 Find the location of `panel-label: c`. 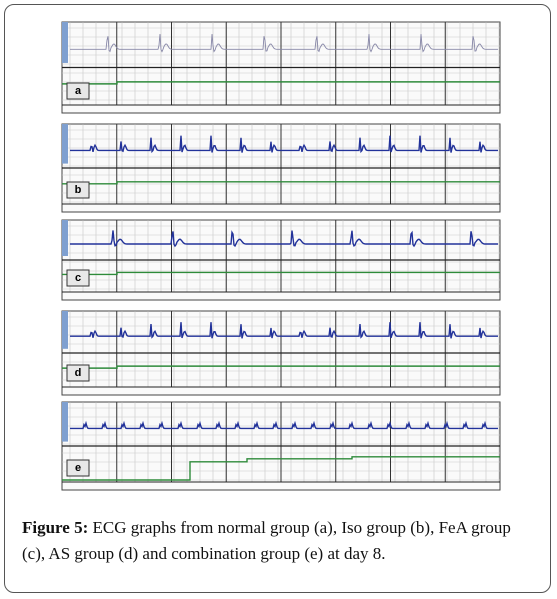

panel-label: c is located at coordinates (78, 278).